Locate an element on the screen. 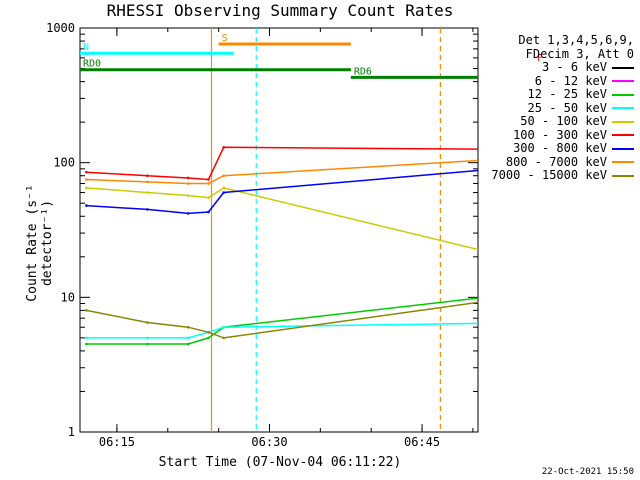 The width and height of the screenshot is (640, 480). y-tick-label: 1 is located at coordinates (71, 432).